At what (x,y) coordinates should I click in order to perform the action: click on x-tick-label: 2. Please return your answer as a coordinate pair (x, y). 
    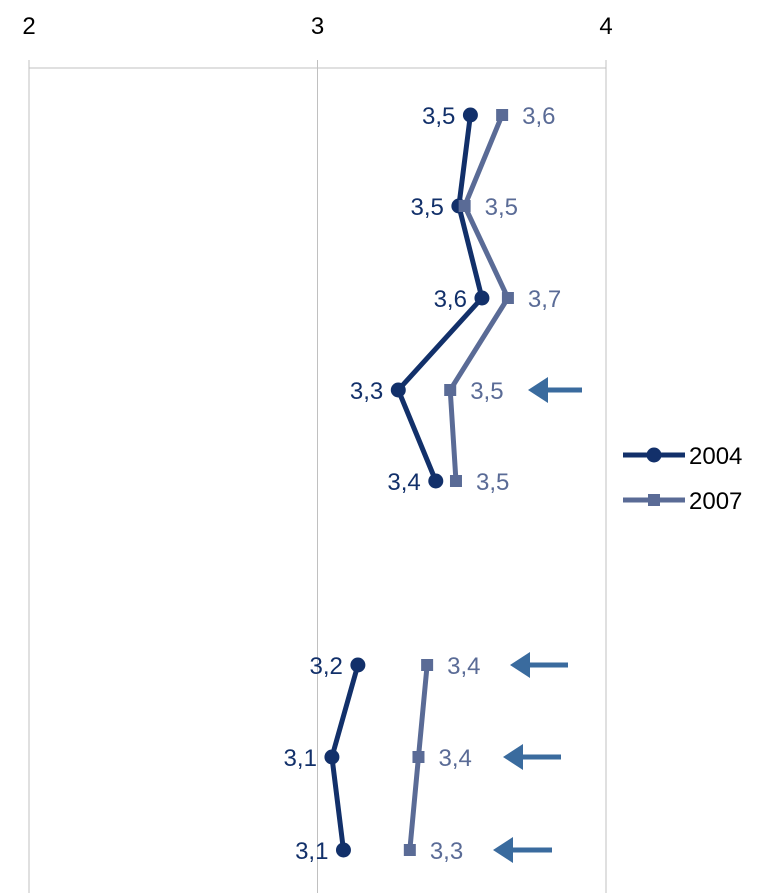
    Looking at the image, I should click on (28, 26).